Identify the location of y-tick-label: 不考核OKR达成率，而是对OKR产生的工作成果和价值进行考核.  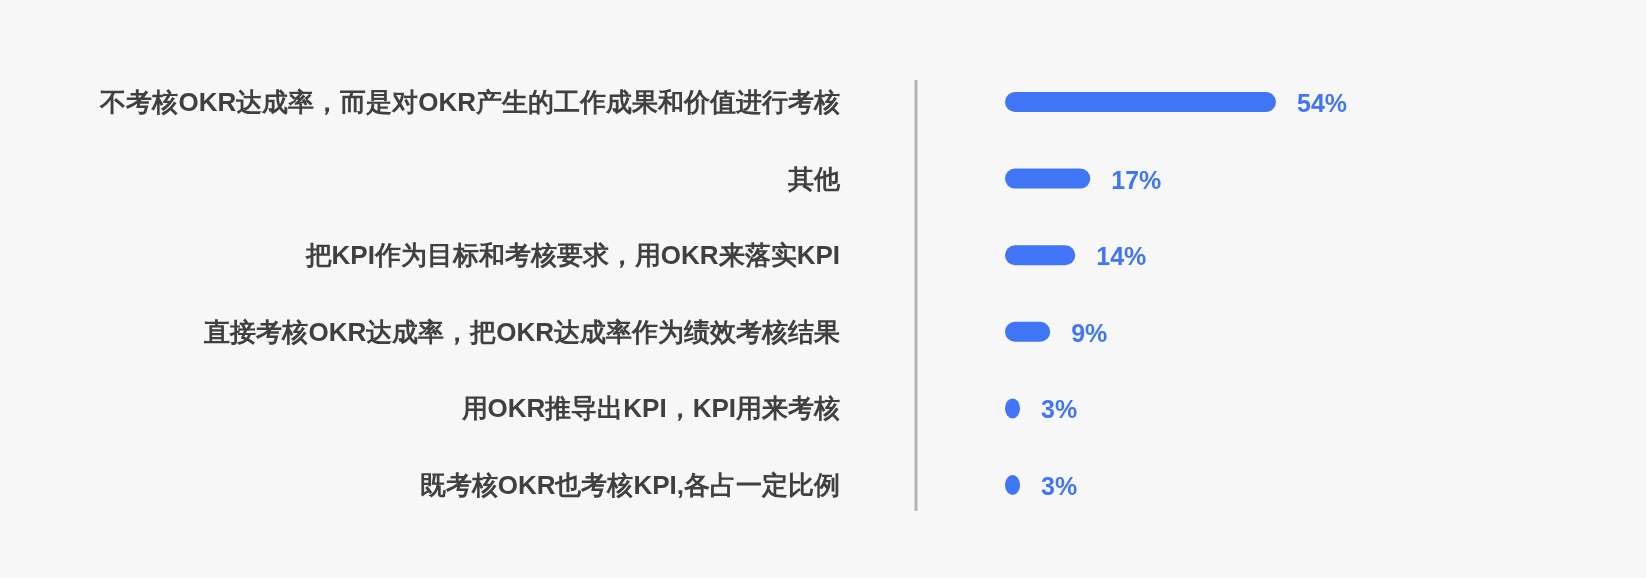
(469, 102).